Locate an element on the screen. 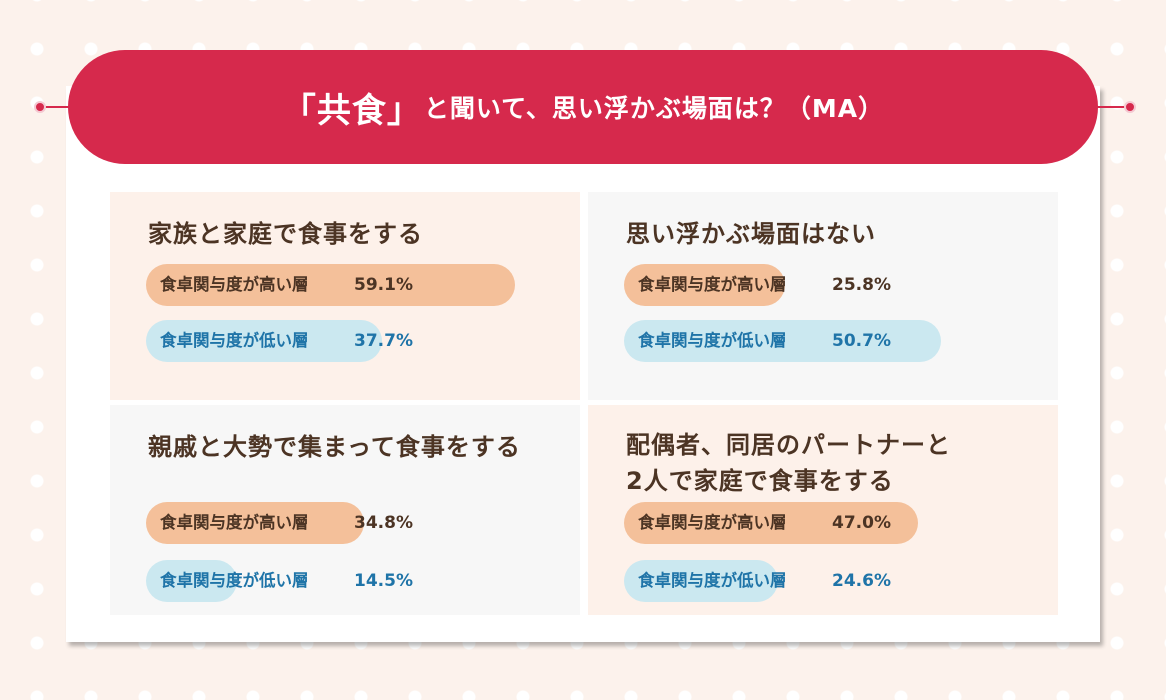 The image size is (1166, 700). bar-row-low: 食卓関与度が低い層 50.7% is located at coordinates (834, 341).